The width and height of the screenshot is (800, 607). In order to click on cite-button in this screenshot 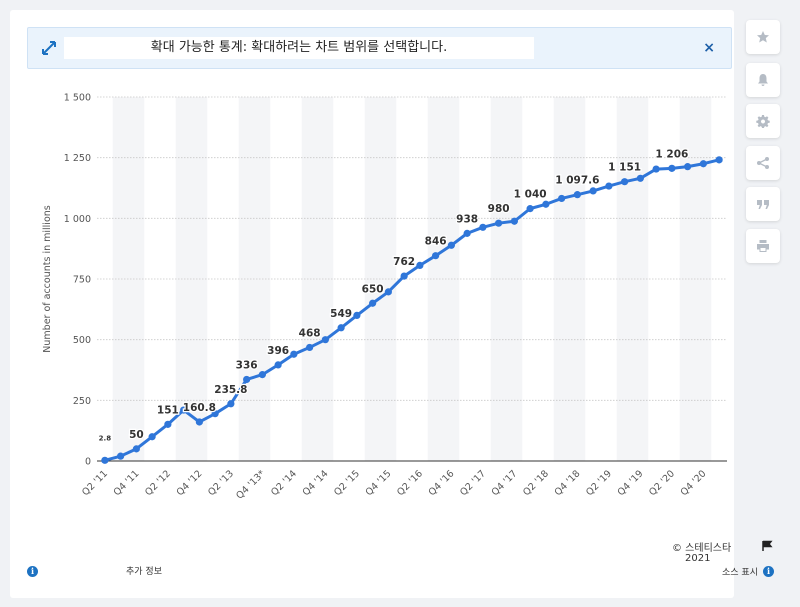, I will do `click(763, 204)`.